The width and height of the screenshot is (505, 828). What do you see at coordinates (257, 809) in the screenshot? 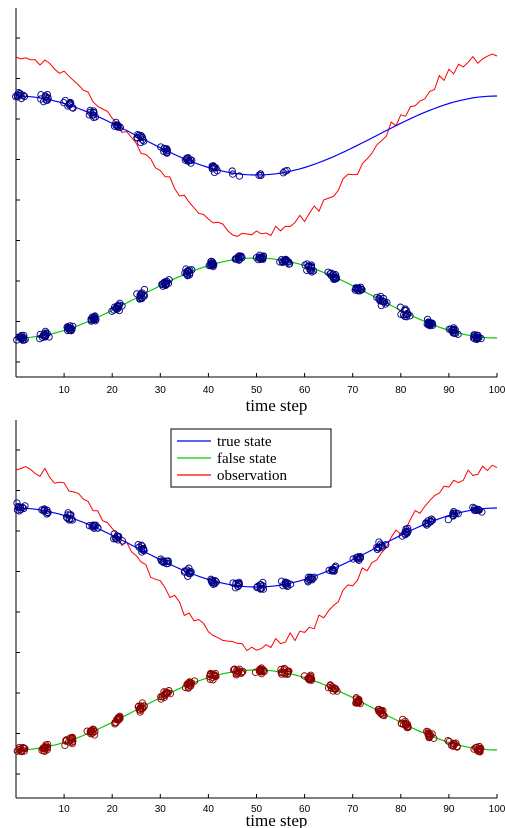
I see `x-tick-label: 50` at bounding box center [257, 809].